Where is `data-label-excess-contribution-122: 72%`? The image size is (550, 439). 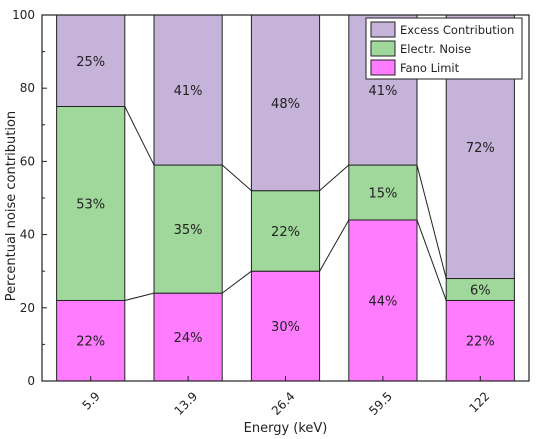
data-label-excess-contribution-122: 72% is located at coordinates (480, 148).